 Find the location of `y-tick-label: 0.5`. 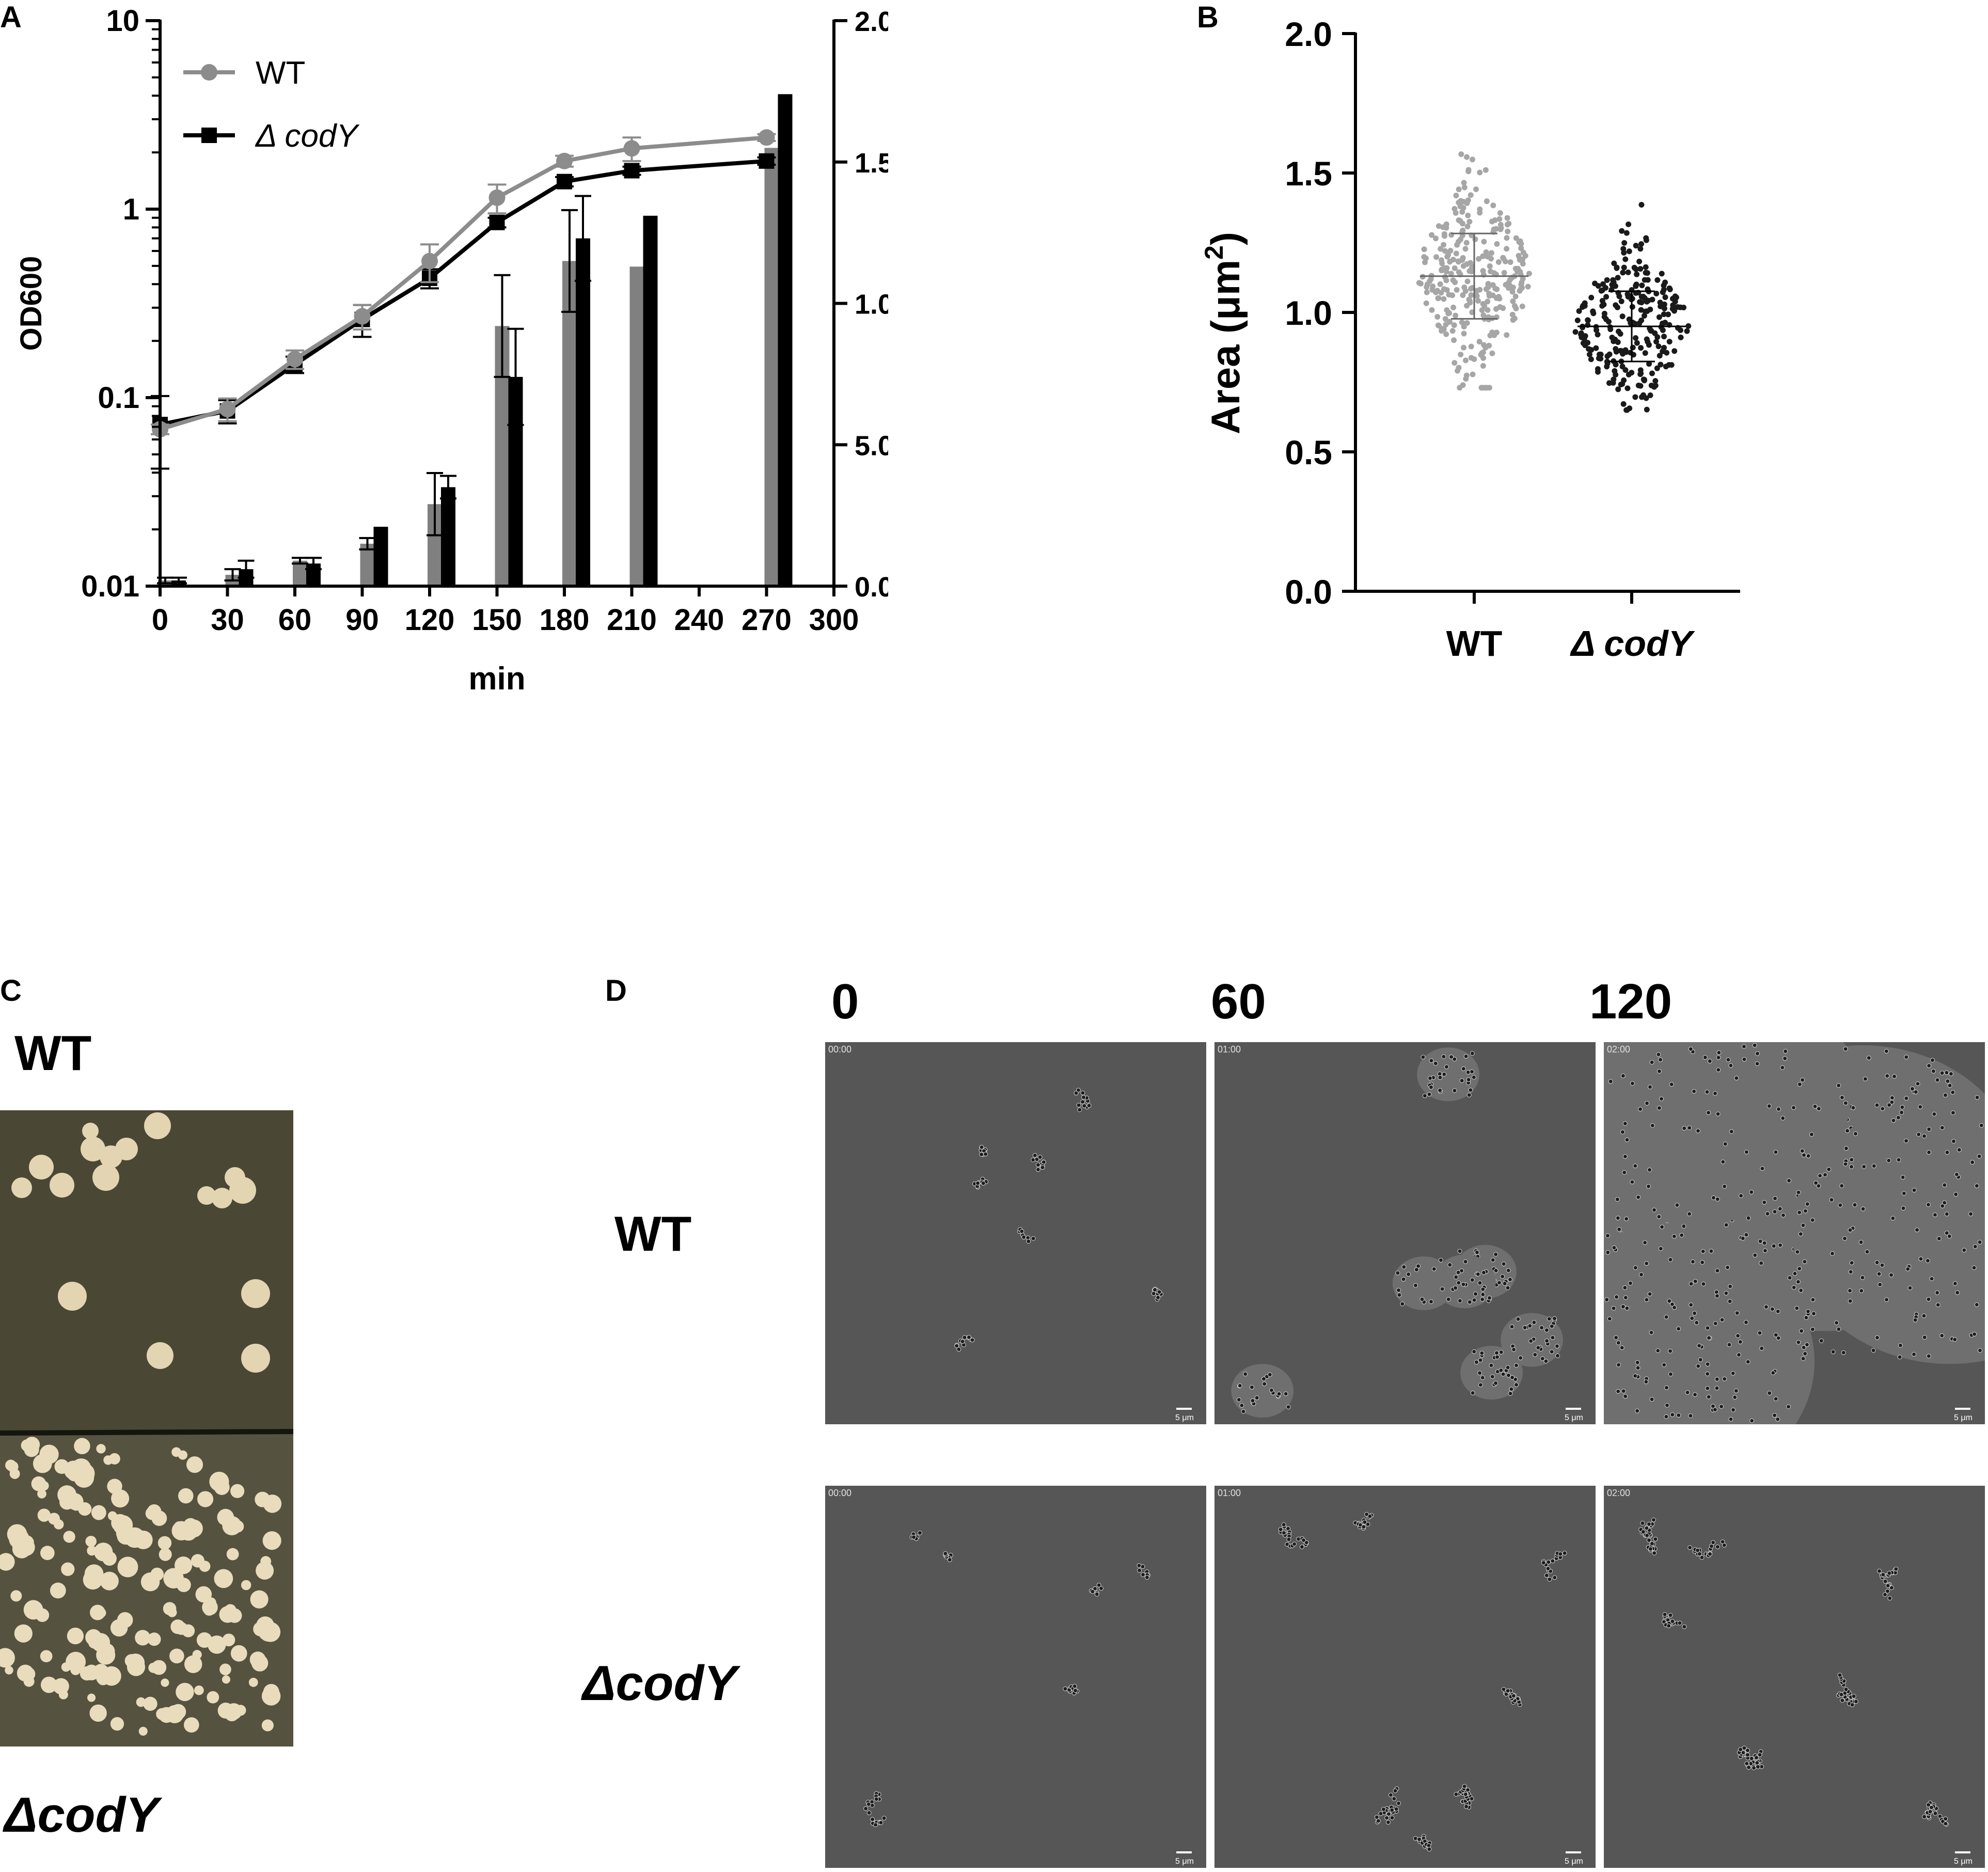

y-tick-label: 0.5 is located at coordinates (1309, 452).